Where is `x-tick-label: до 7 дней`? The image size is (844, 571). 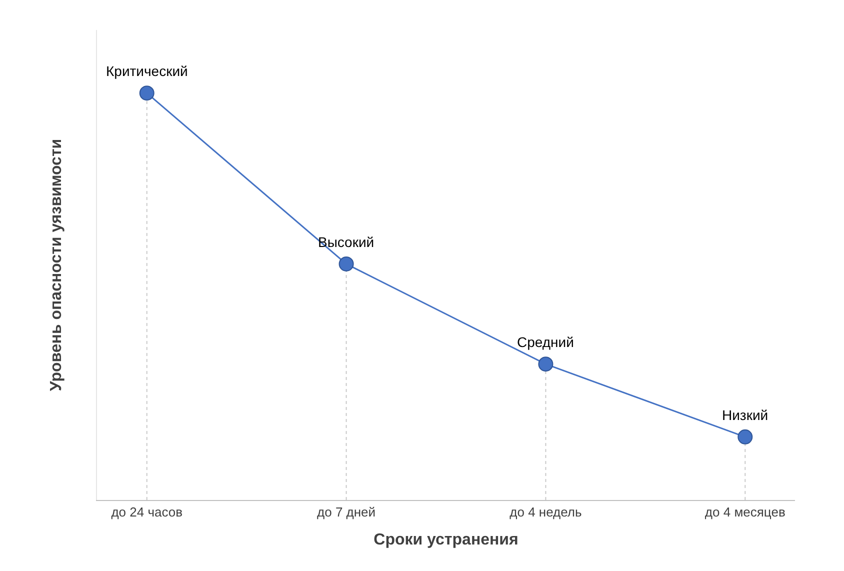 x-tick-label: до 7 дней is located at coordinates (346, 512).